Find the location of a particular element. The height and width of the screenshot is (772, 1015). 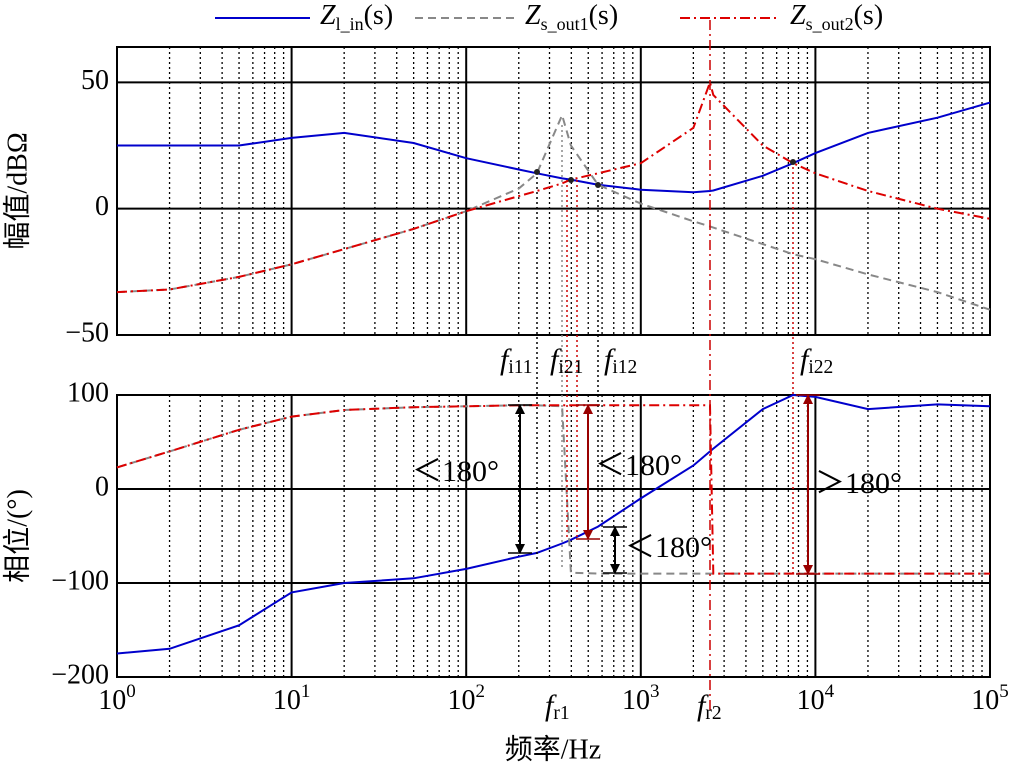

freq-label: fi11 is located at coordinates (516, 361).